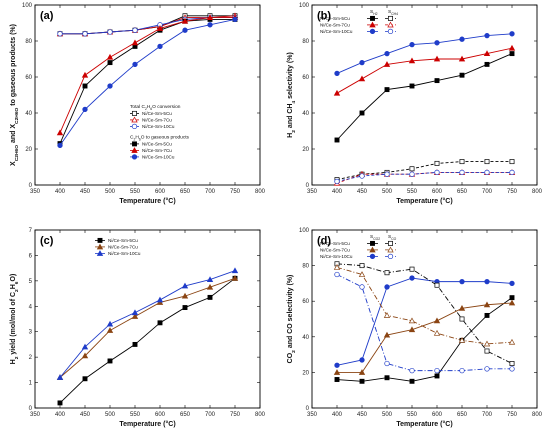 This screenshot has width=550, height=434. Describe the element at coordinates (160, 415) in the screenshot. I see `x-tick-label: 600` at that location.